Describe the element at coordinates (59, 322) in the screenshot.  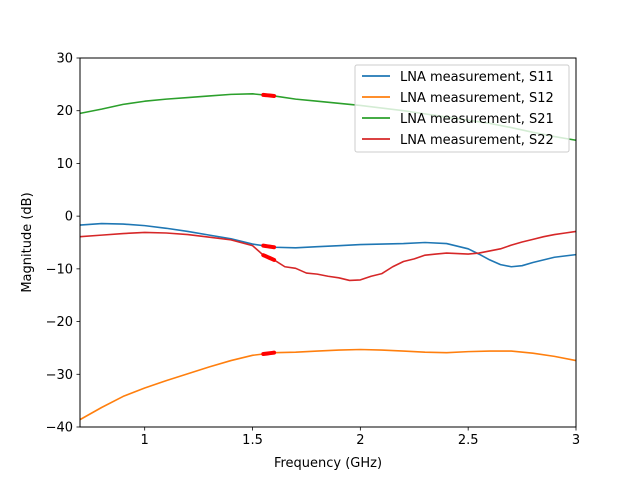
I see `y-tick-label: −20` at that location.